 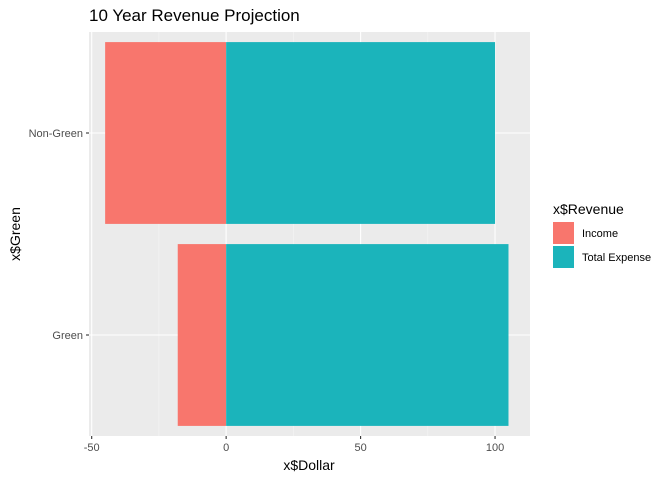 I want to click on bar-income-non-green, so click(x=166, y=133).